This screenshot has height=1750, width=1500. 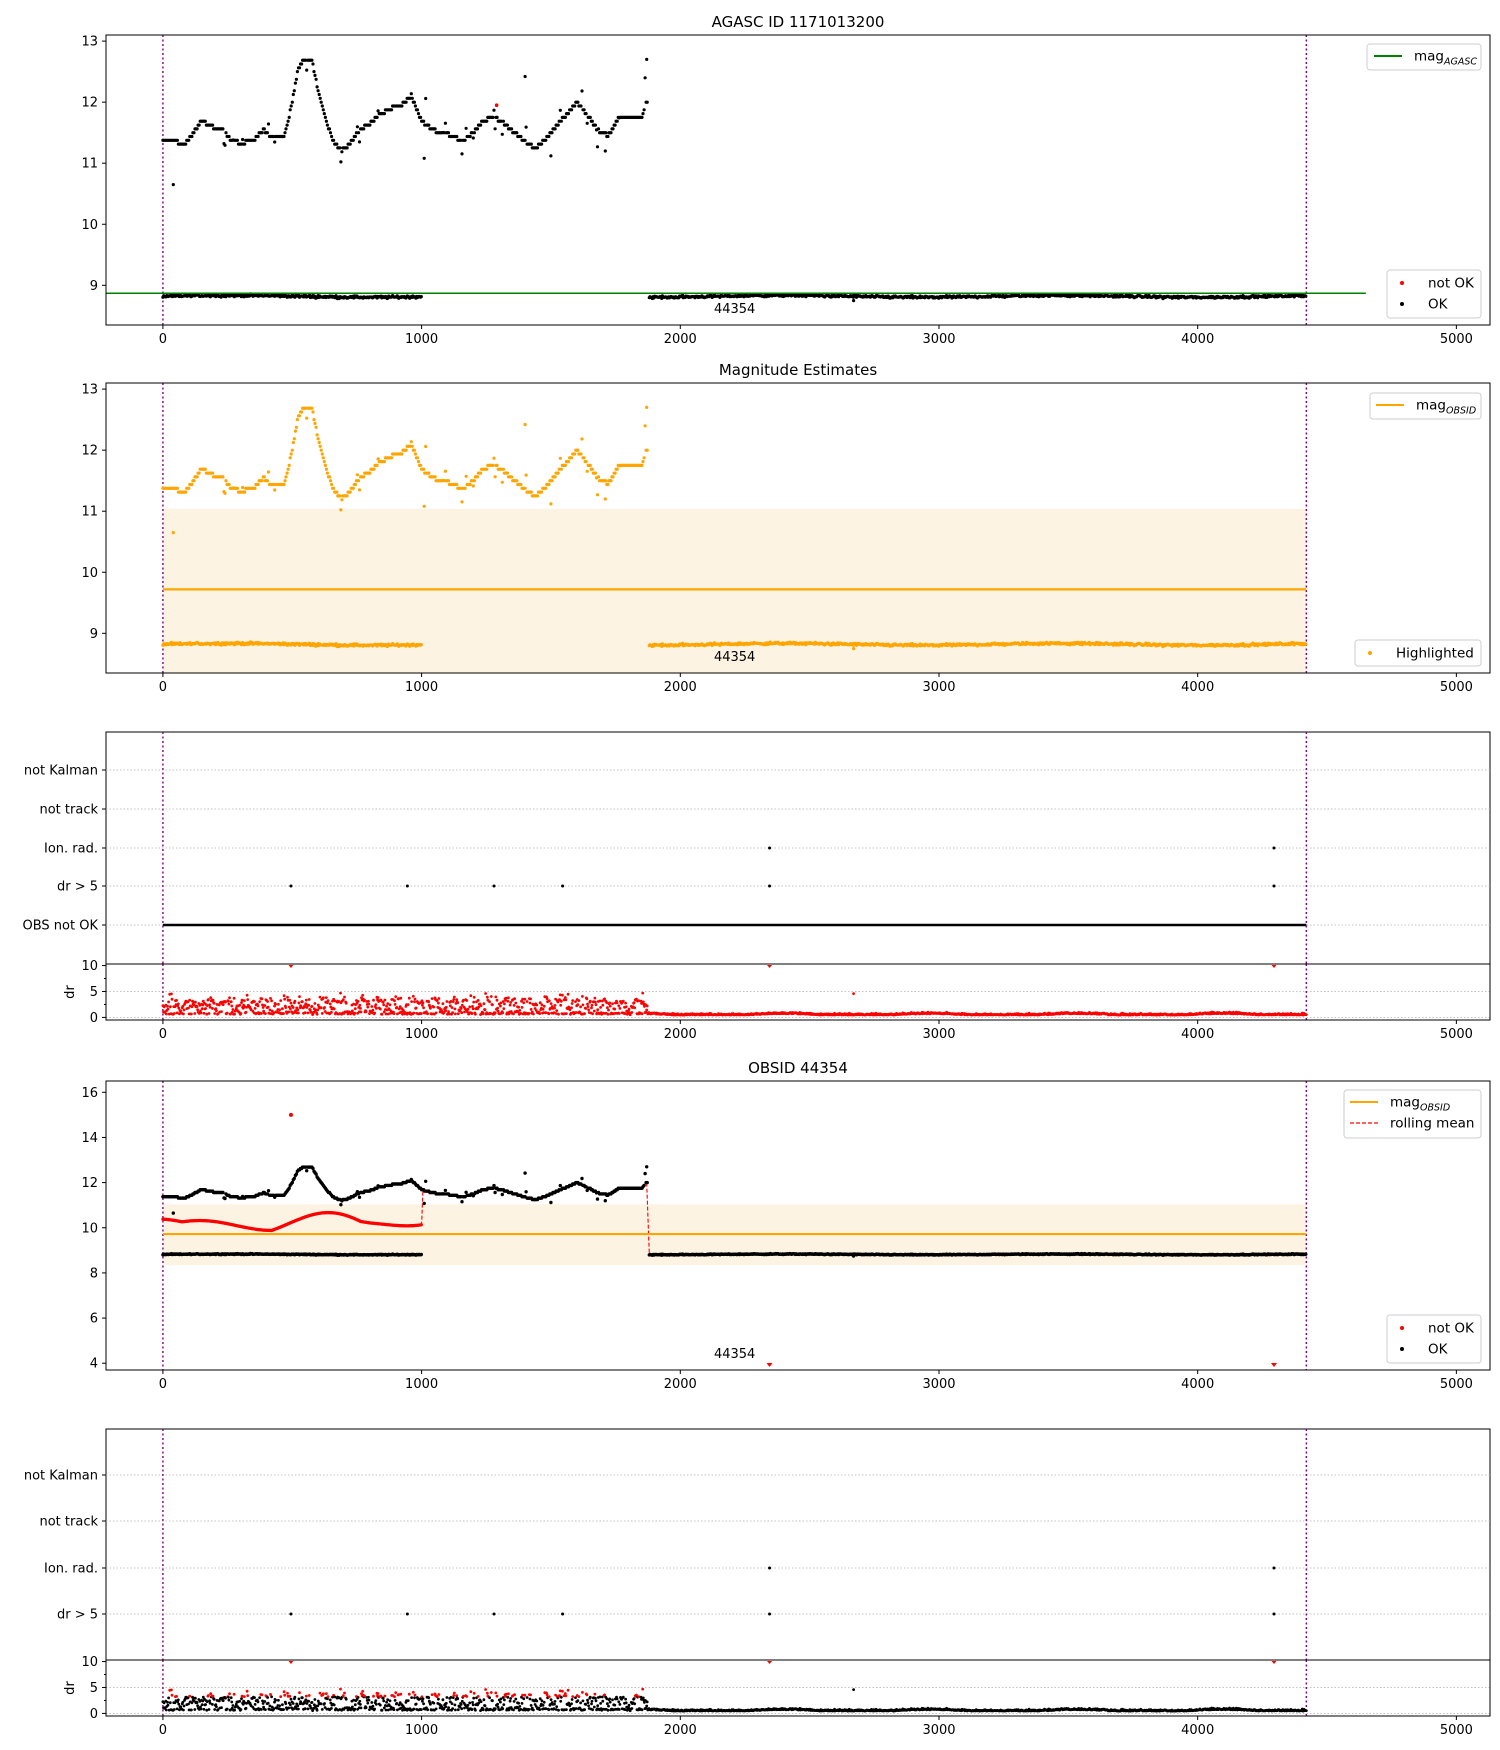 I want to click on agasc-ytick-label-3: 12, so click(x=89, y=103).